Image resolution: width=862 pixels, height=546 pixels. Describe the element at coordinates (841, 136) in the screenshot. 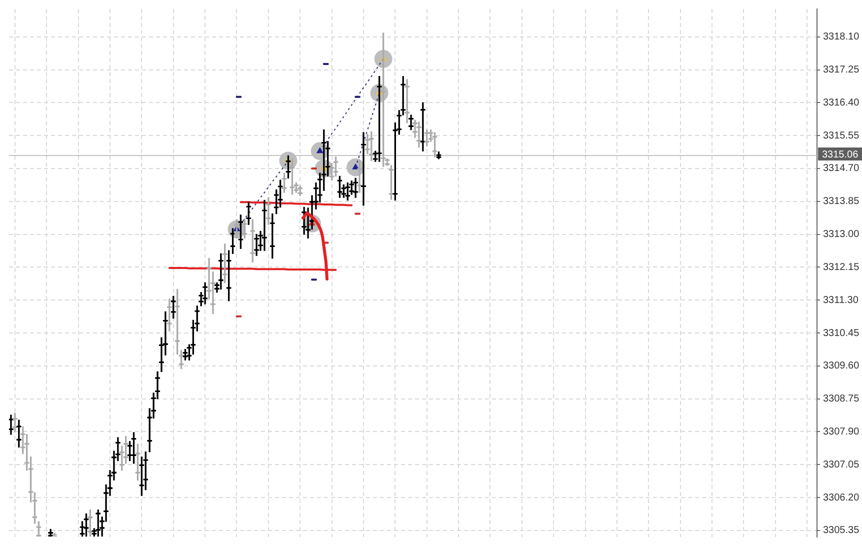

I see `y-tick-label: 3315.55` at that location.